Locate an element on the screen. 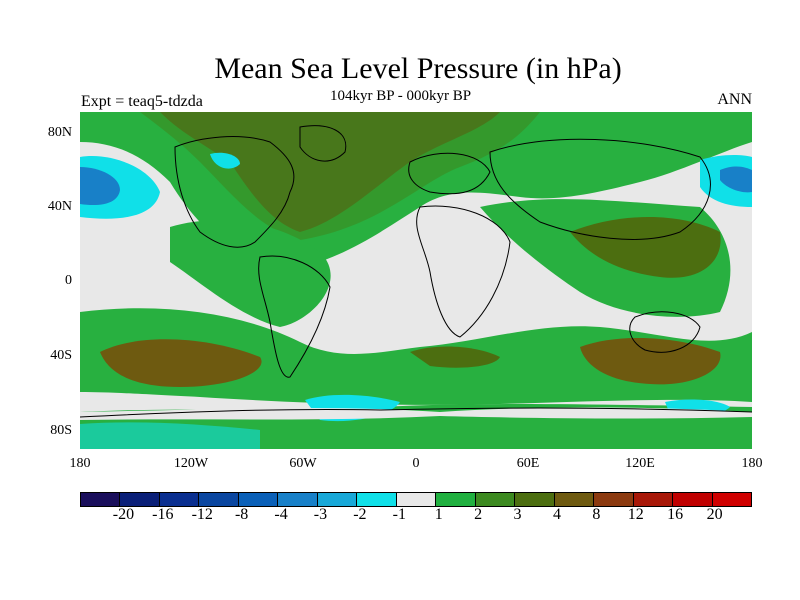 The image size is (800, 600). brown-south-indian is located at coordinates (650, 361).